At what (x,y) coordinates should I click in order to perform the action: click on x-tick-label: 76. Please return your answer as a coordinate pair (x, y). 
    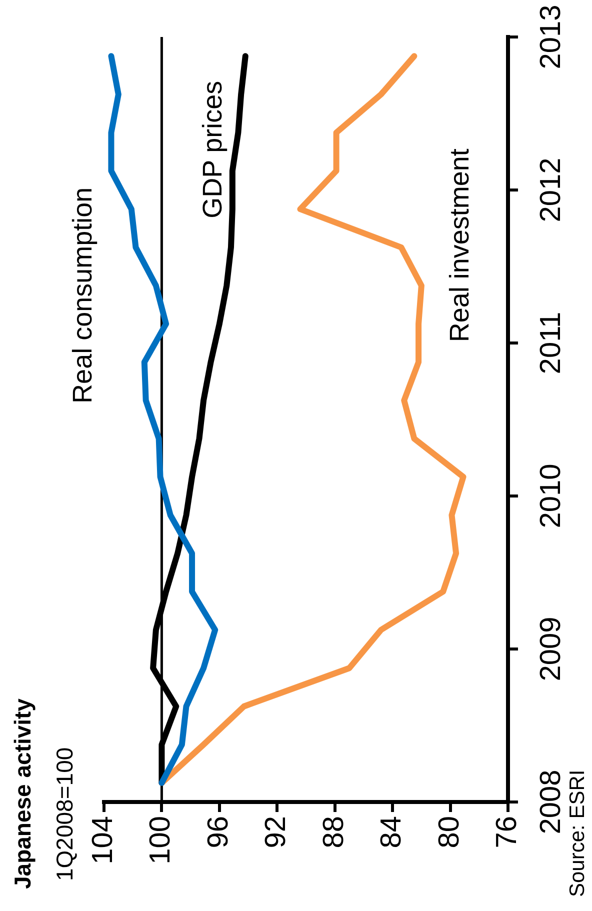
    Looking at the image, I should click on (507, 832).